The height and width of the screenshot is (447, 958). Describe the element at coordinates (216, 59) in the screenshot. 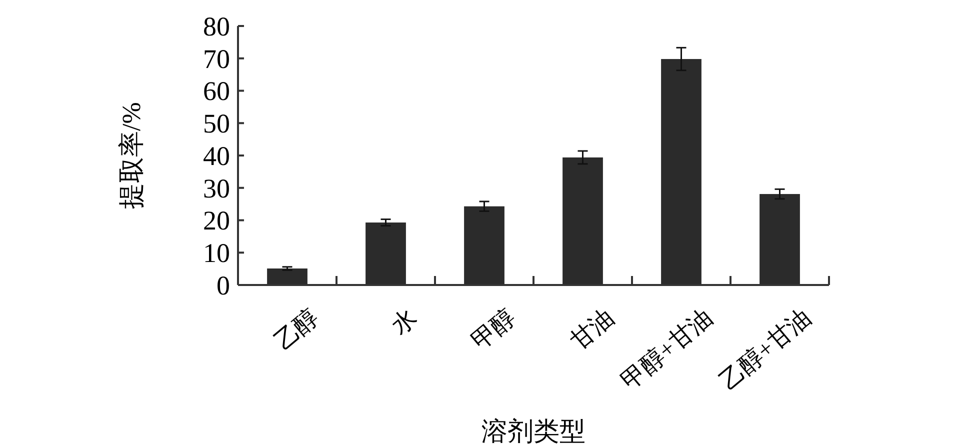

I see `y-tick-label: 70` at that location.